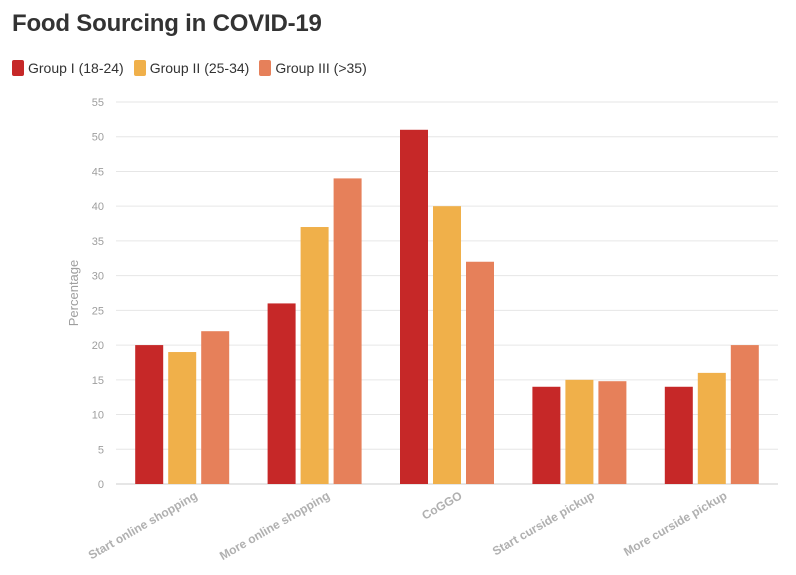 This screenshot has width=796, height=575. I want to click on legend-item-group-2: Group II (25-34), so click(191, 68).